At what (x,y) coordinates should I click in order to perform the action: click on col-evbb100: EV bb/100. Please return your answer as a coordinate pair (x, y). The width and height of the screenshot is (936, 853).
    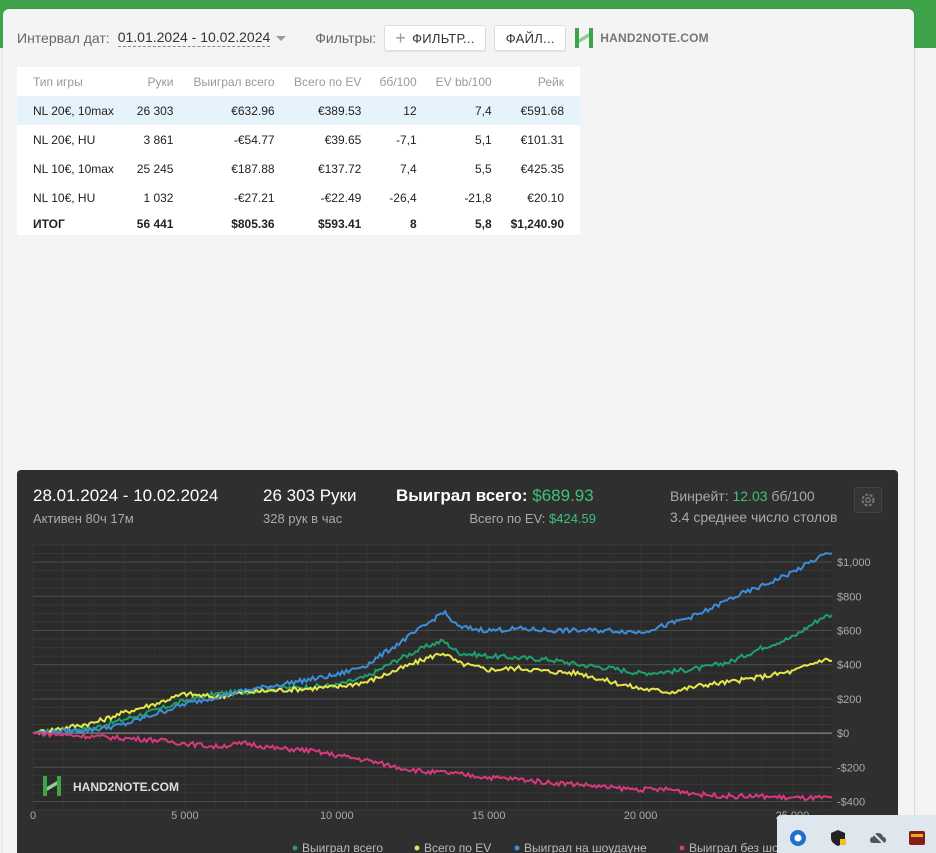
    Looking at the image, I should click on (463, 81).